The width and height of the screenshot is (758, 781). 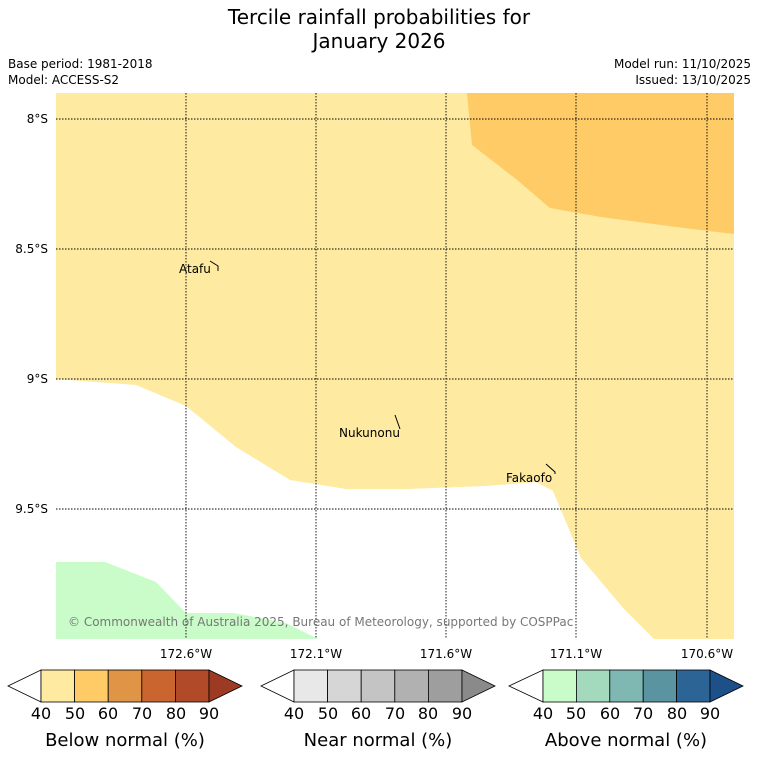 What do you see at coordinates (80, 64) in the screenshot?
I see `base-period: Base period: 1981-2018` at bounding box center [80, 64].